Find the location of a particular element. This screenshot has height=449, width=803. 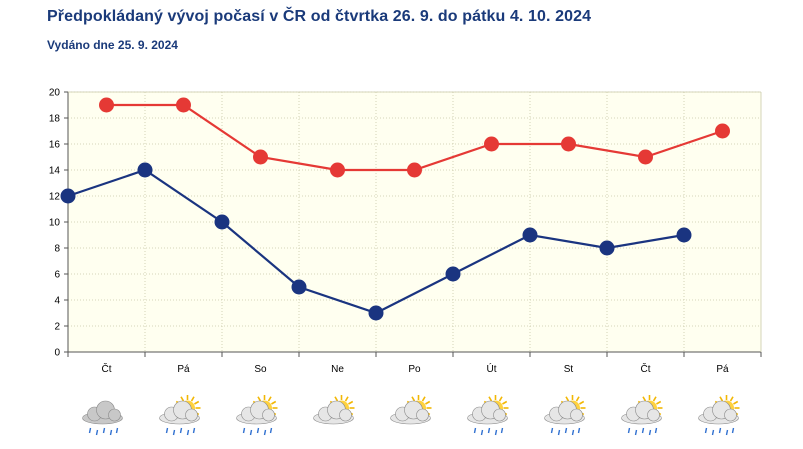

y-tick-label: 20 is located at coordinates (55, 93).